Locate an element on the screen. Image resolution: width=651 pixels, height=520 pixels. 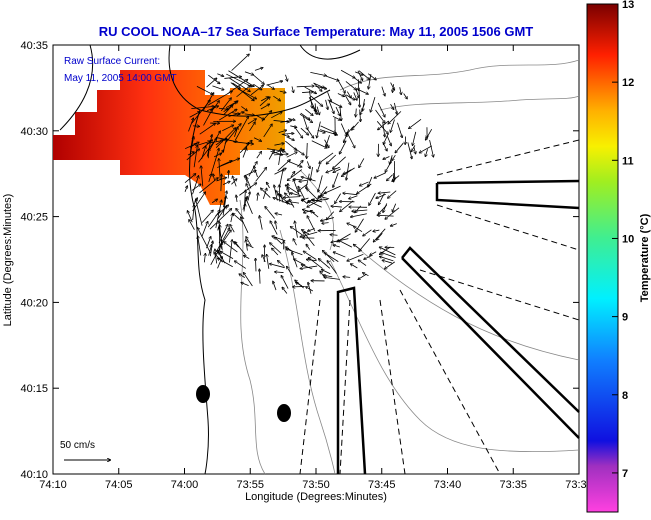
x-tick-label: 73:55 is located at coordinates (250, 485).